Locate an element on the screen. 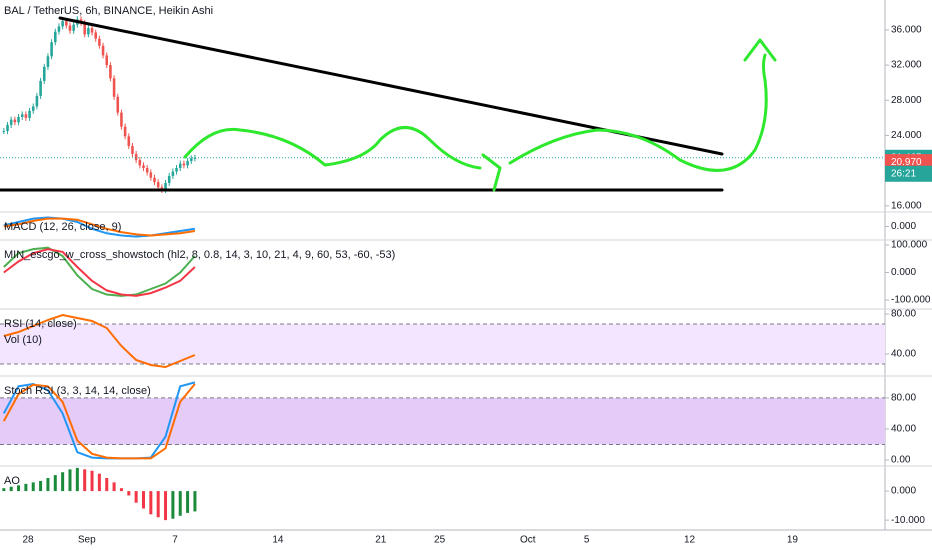 The width and height of the screenshot is (932, 550). x-tick-label: 12 is located at coordinates (690, 540).